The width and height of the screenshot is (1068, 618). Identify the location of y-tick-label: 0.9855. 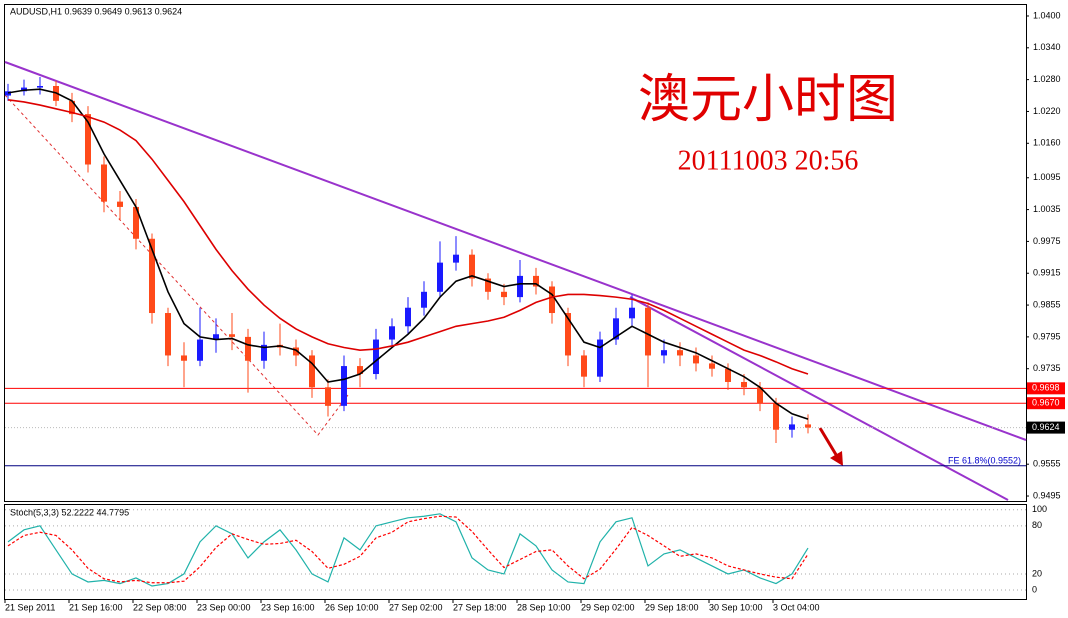
(1047, 304).